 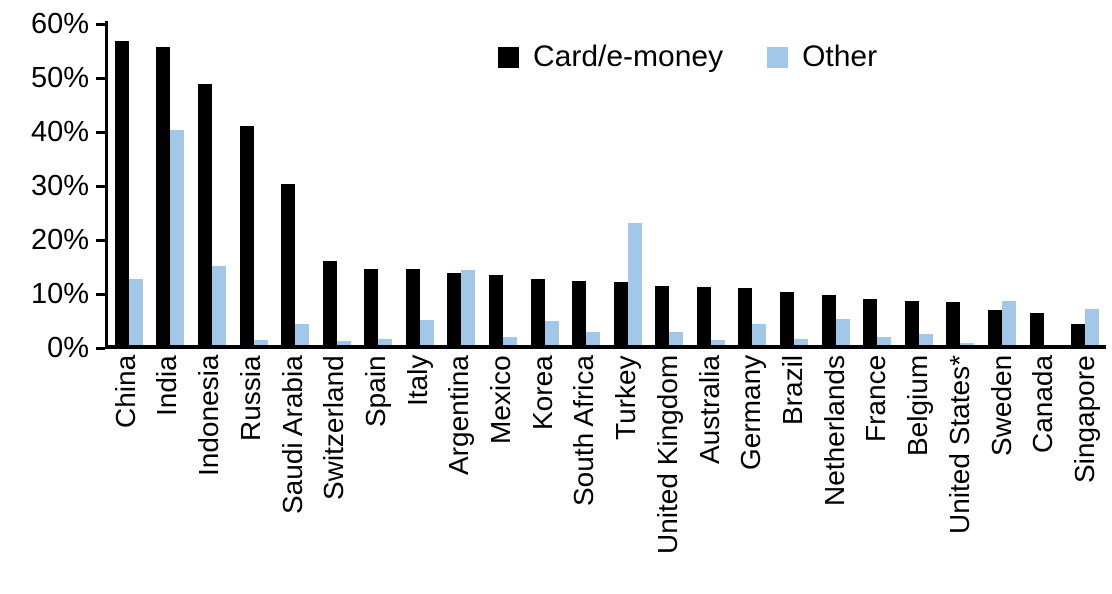 What do you see at coordinates (335, 473) in the screenshot?
I see `x-label: Switzerland` at bounding box center [335, 473].